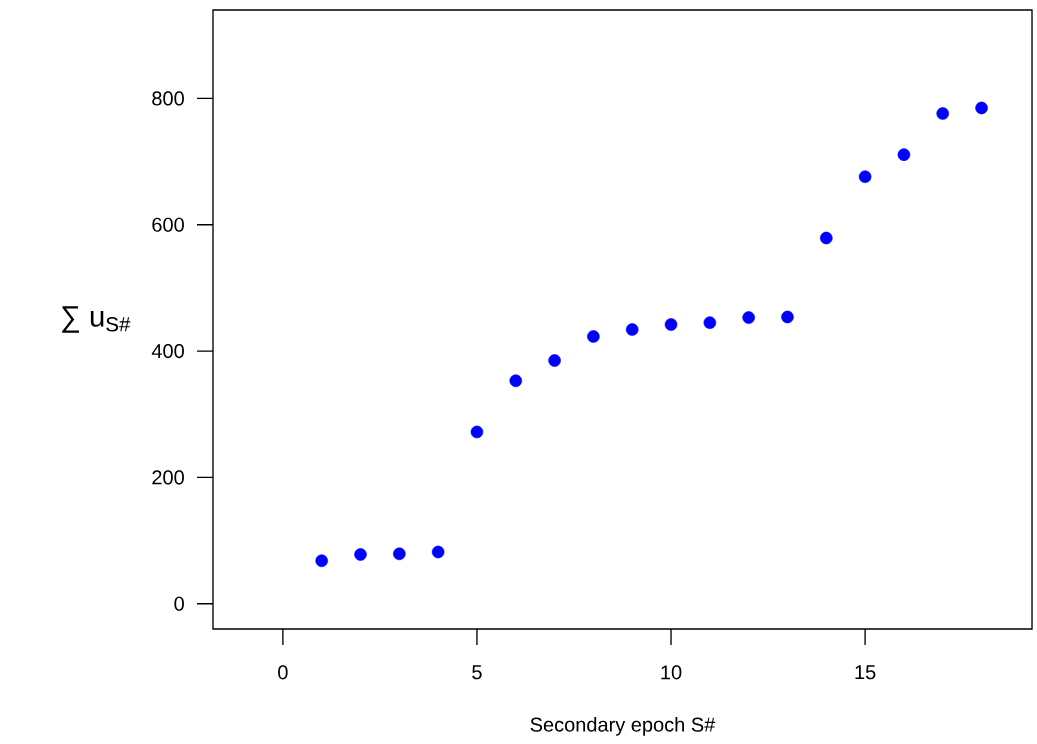  What do you see at coordinates (623, 726) in the screenshot?
I see `x-axis-title: Secondary epoch S#` at bounding box center [623, 726].